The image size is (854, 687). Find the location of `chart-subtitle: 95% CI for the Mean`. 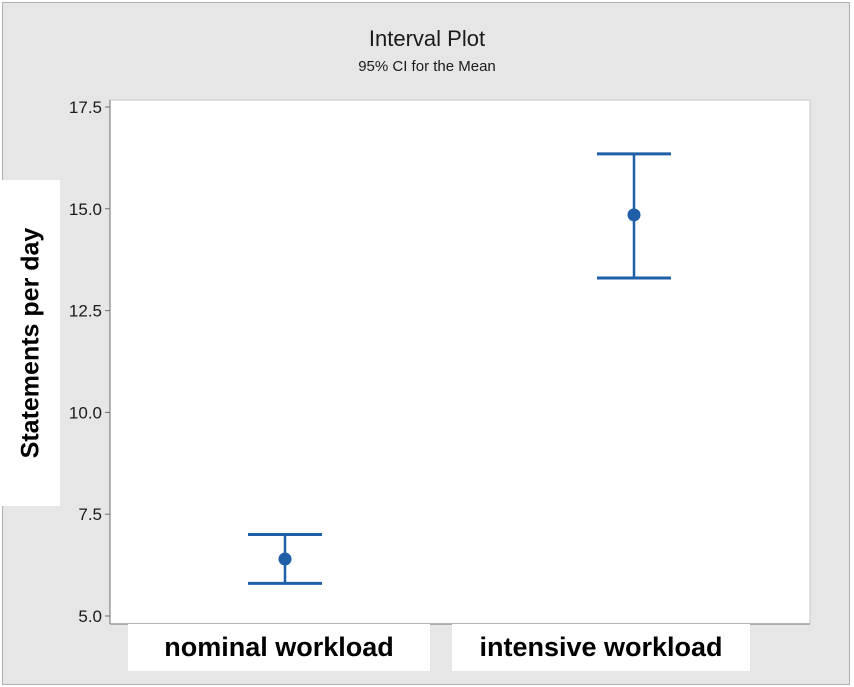

chart-subtitle: 95% CI for the Mean is located at coordinates (427, 66).